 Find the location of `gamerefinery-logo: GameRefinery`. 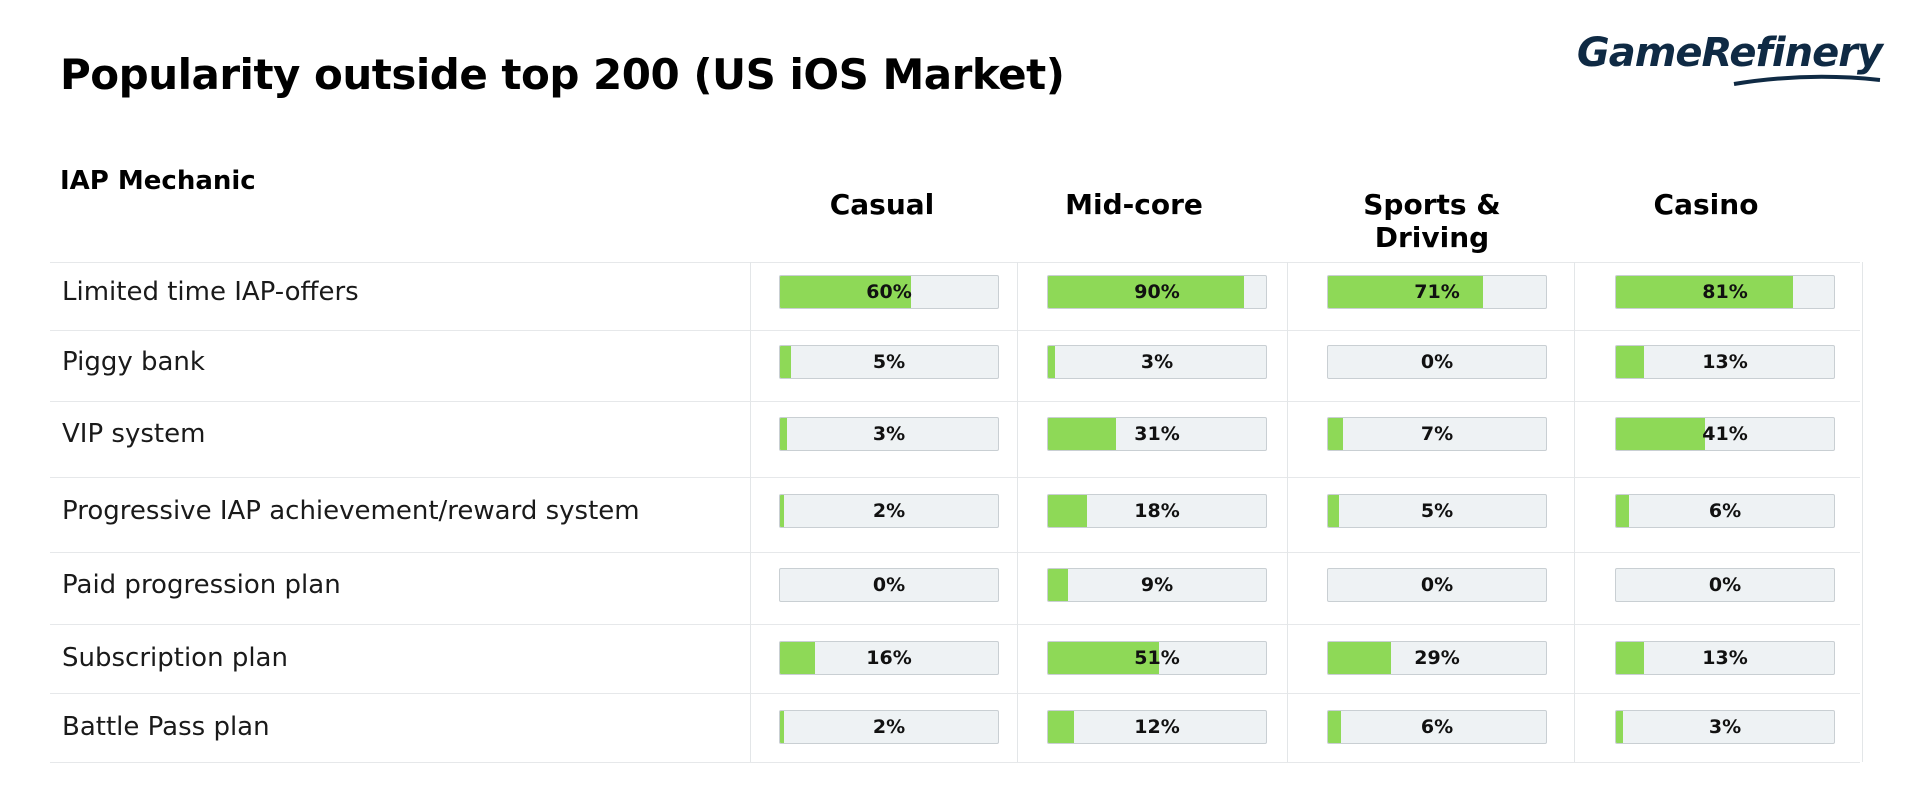

gamerefinery-logo: GameRefinery is located at coordinates (1729, 53).